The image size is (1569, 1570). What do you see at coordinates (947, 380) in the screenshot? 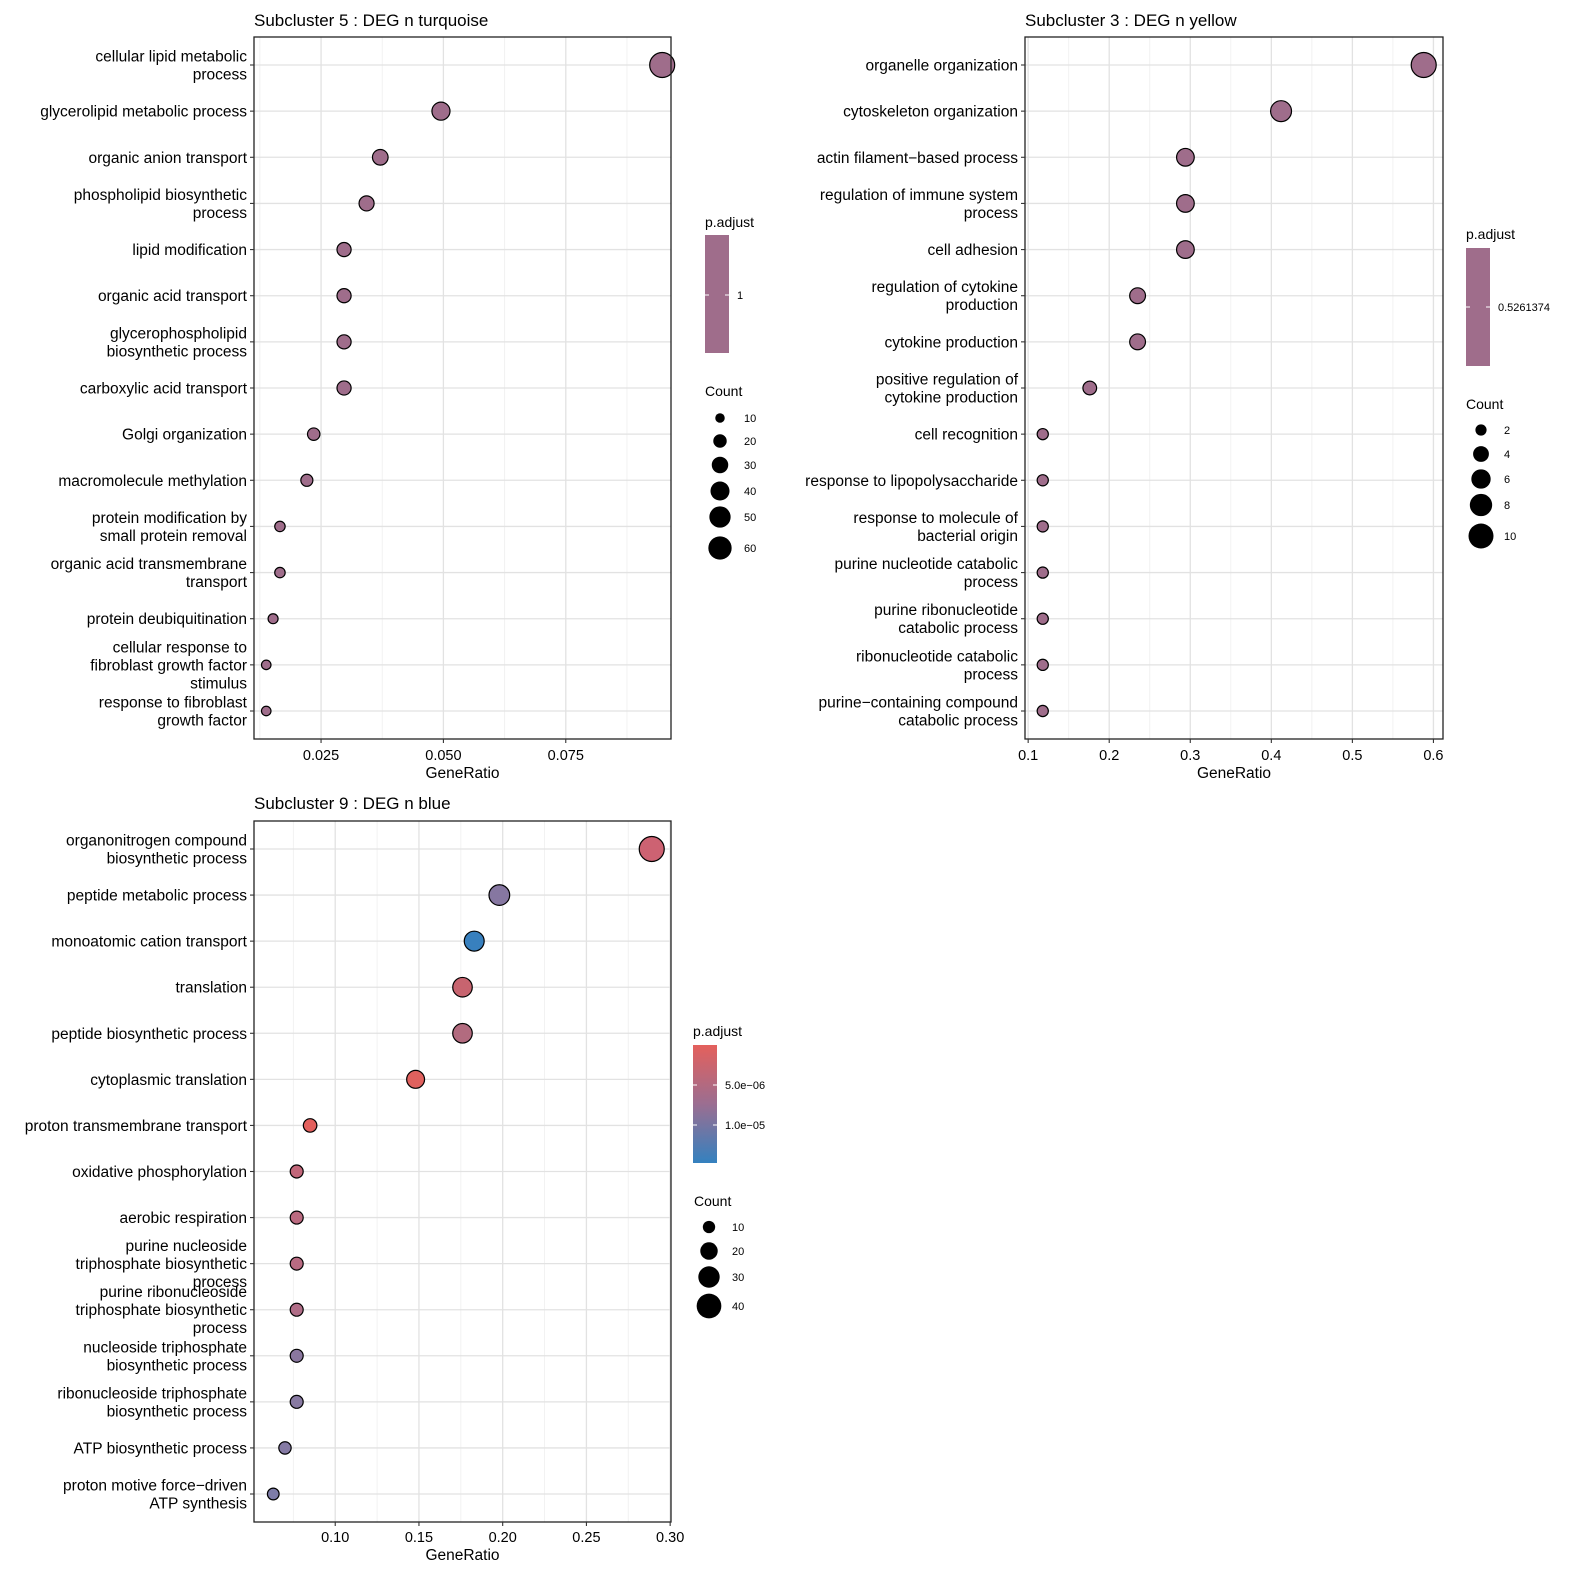
I see `y-tick-label-line: positive regulation of` at bounding box center [947, 380].